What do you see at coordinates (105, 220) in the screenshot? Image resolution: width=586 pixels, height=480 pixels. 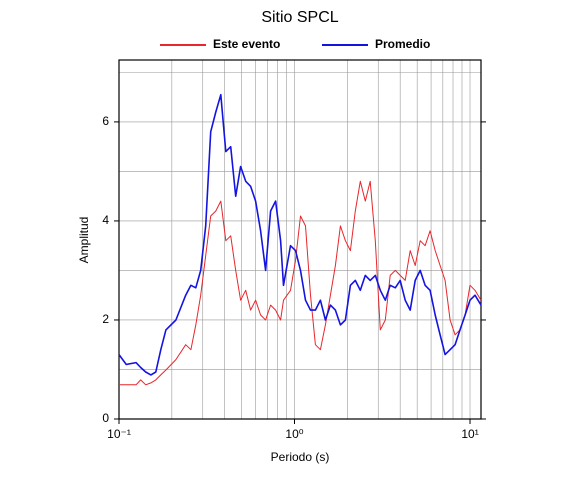 I see `y-tick-label: 4` at bounding box center [105, 220].